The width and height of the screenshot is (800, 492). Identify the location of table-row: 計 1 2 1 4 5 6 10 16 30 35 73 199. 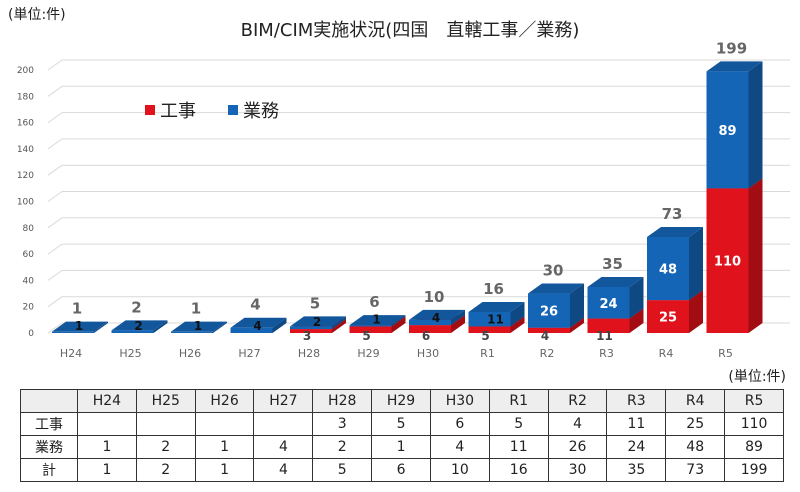
(402, 470).